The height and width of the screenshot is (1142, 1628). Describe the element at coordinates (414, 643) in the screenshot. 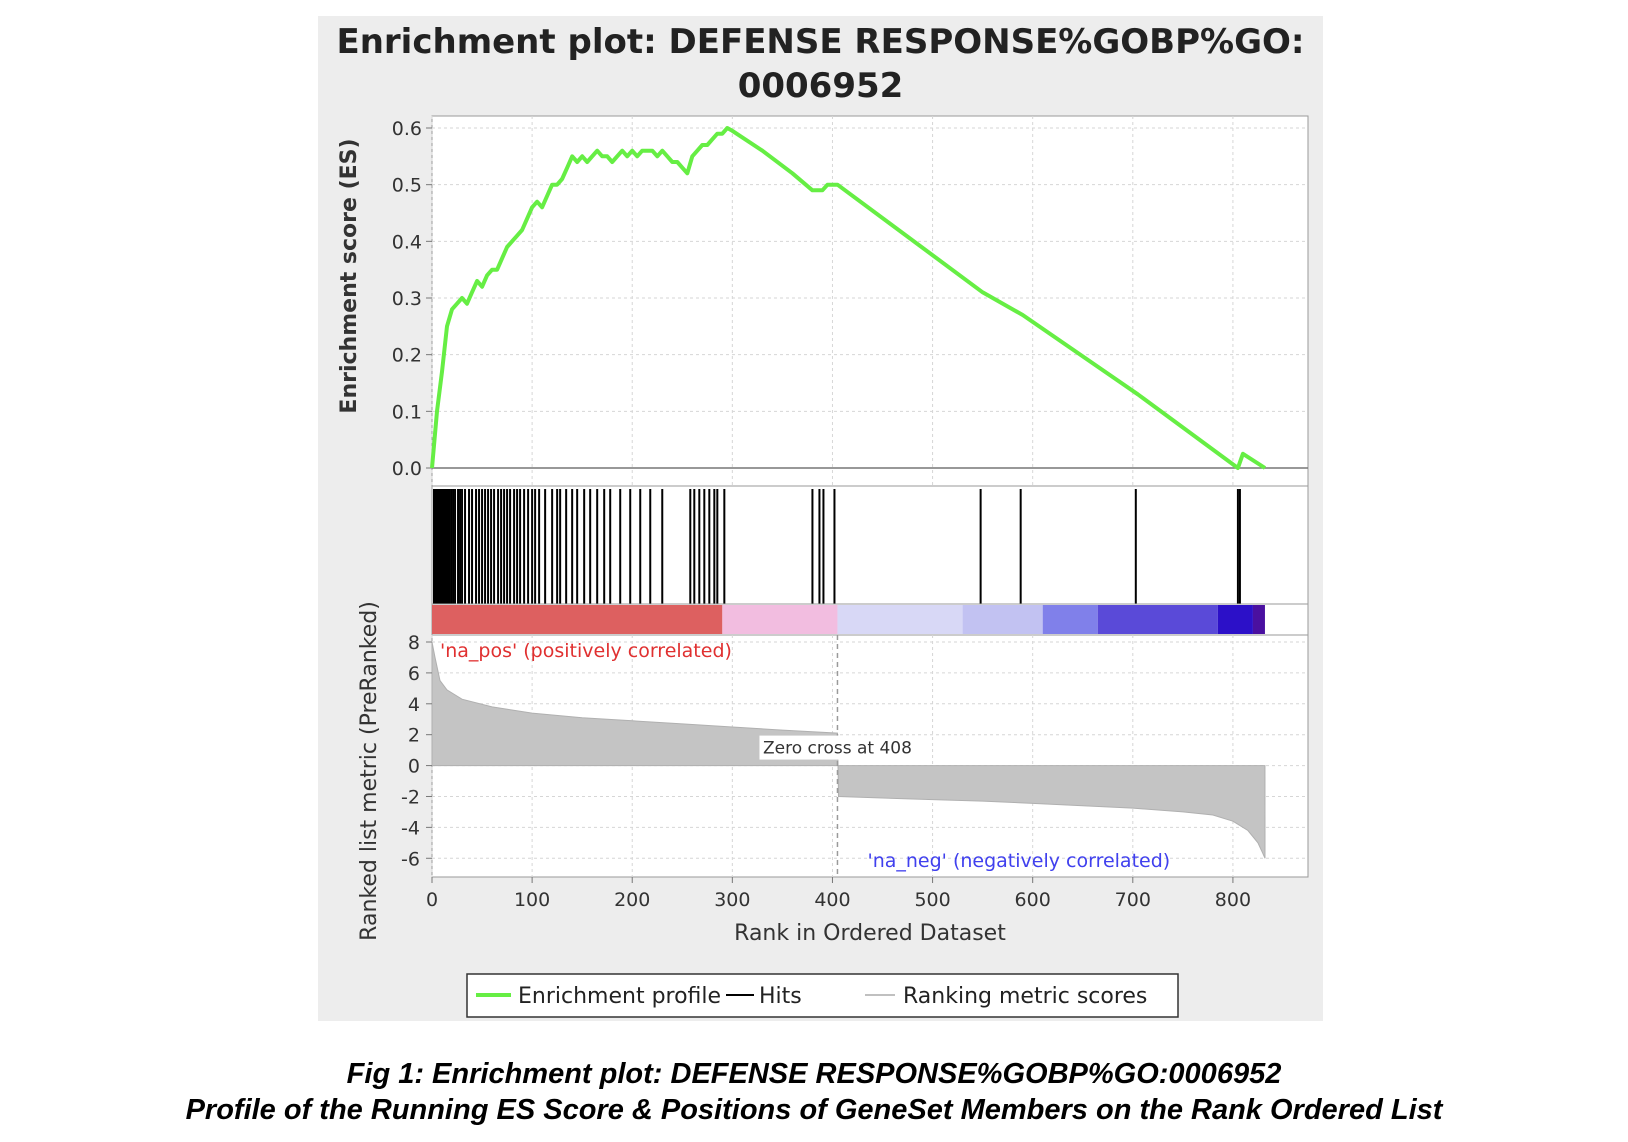

I see `metric-tick-label: 8` at that location.